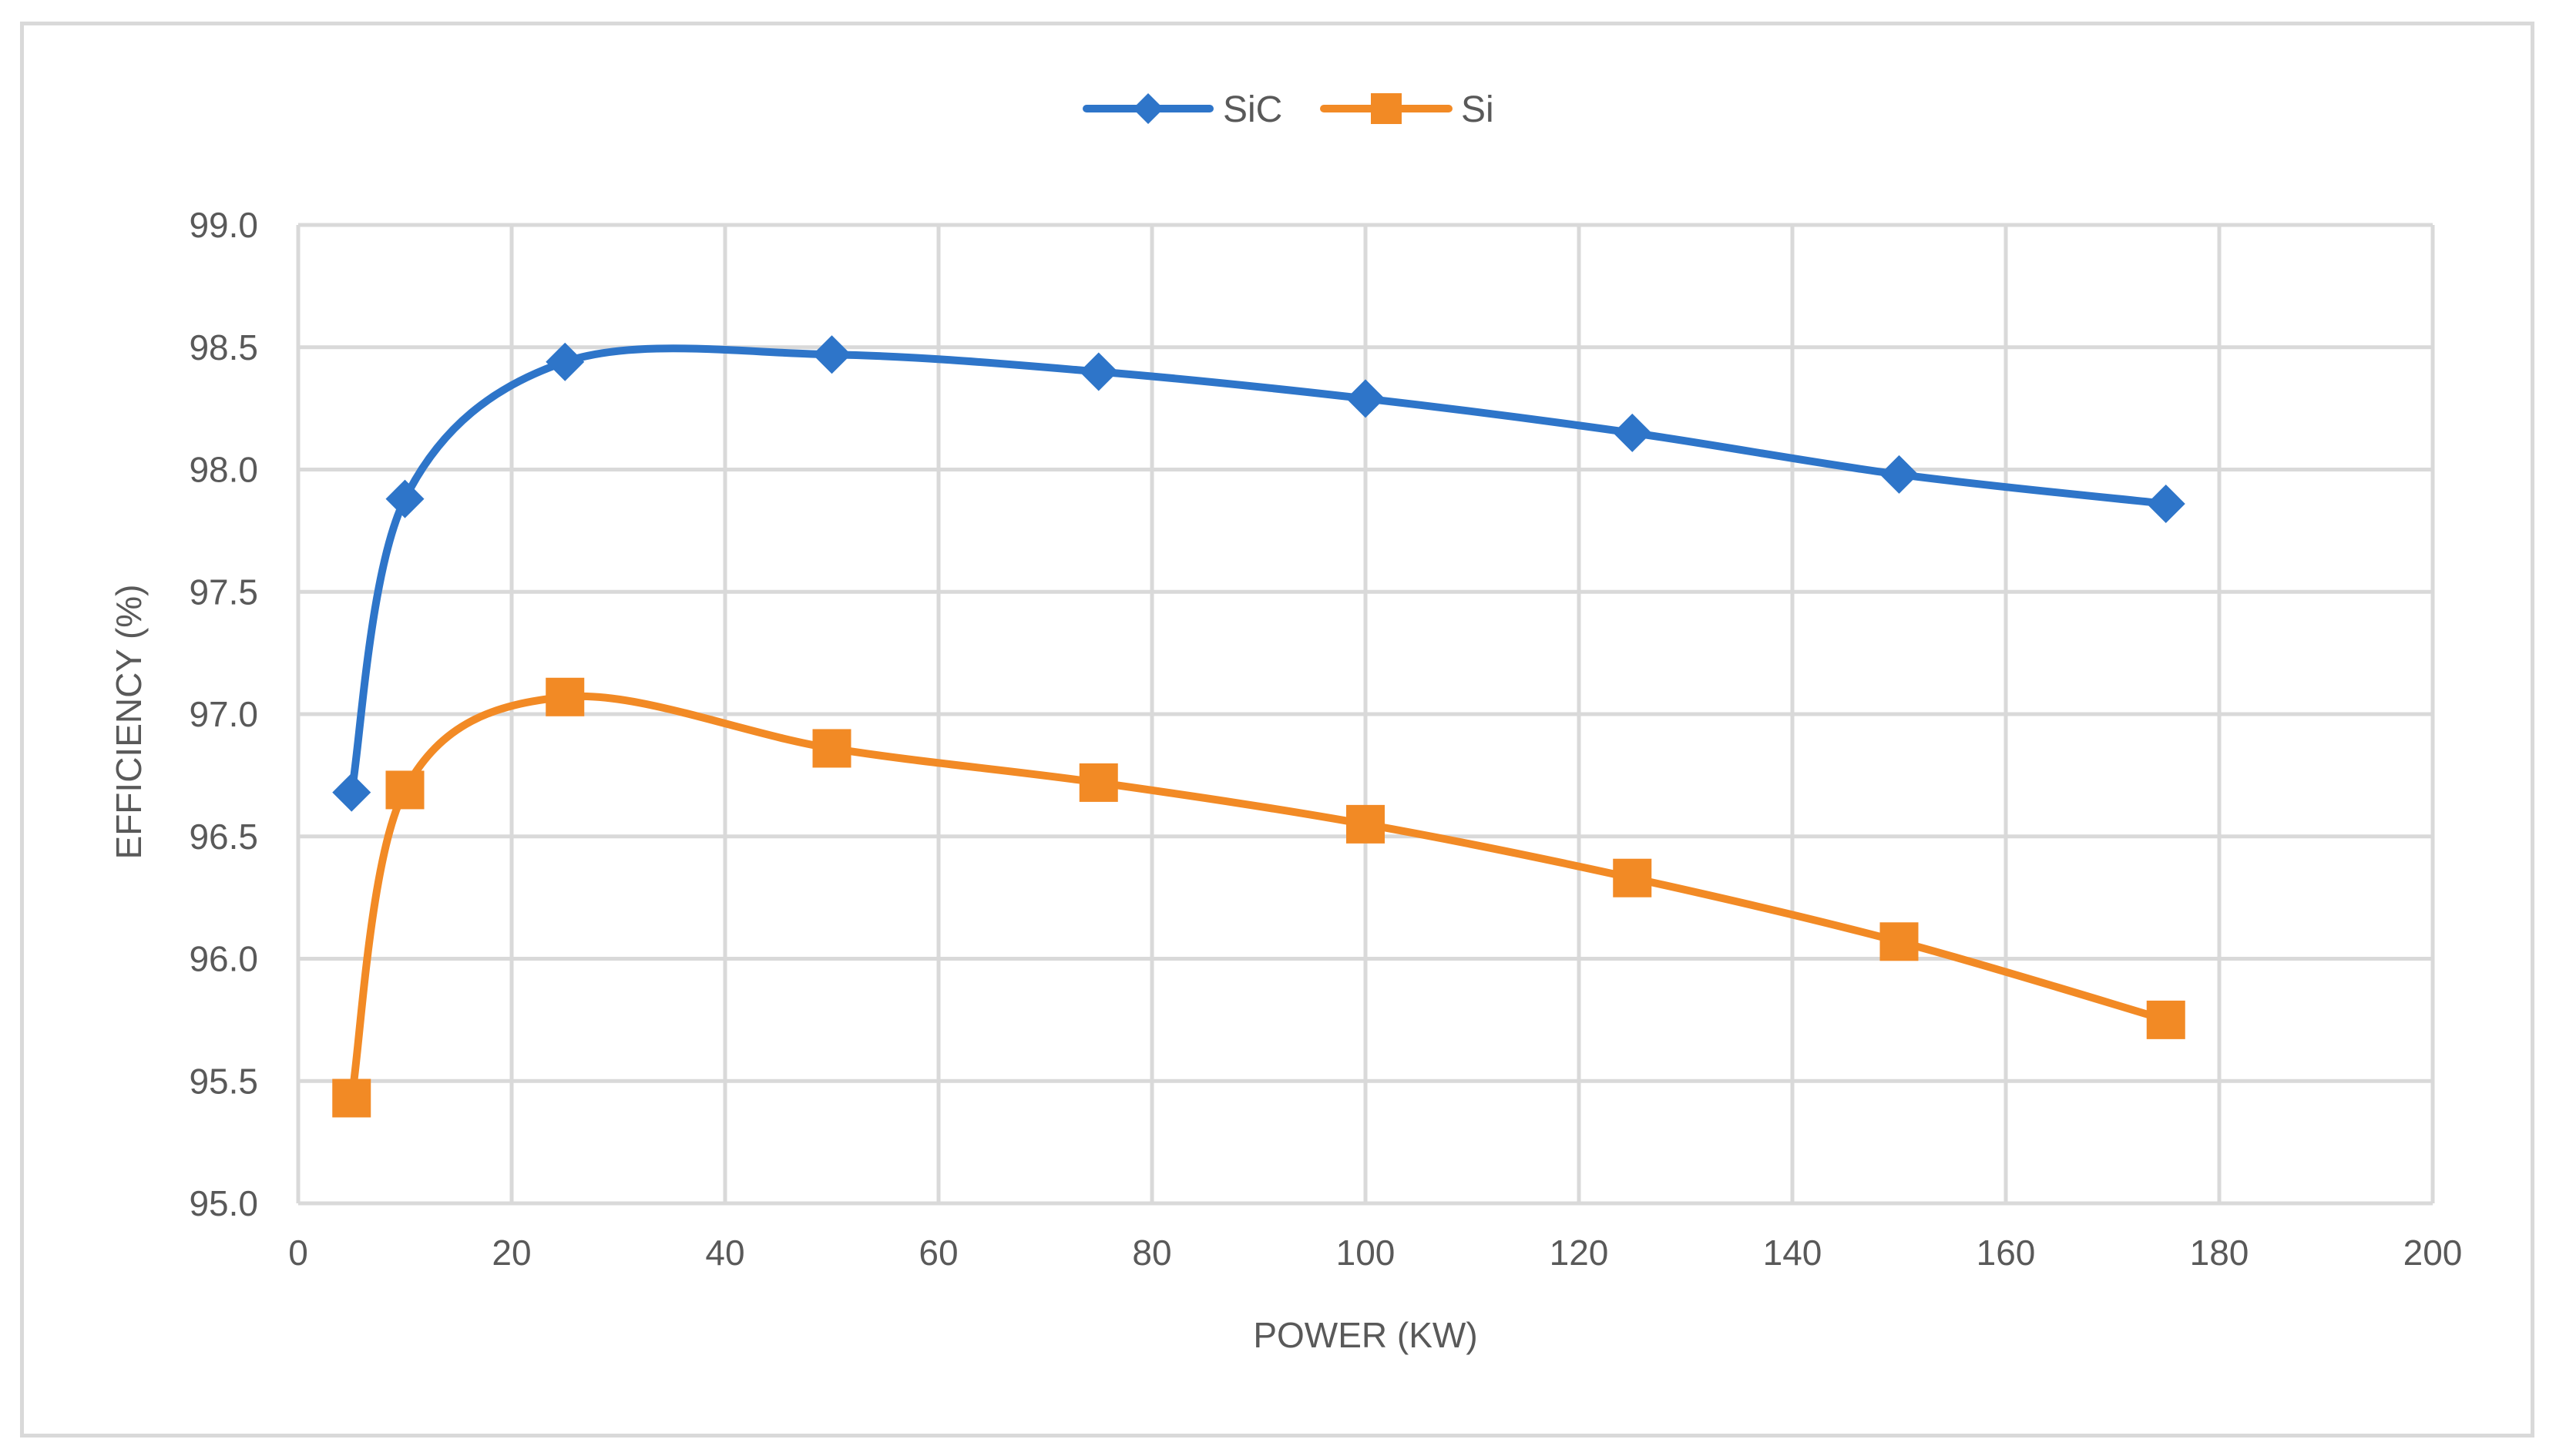 The image size is (2556, 1456). Describe the element at coordinates (2433, 1253) in the screenshot. I see `x-tick-label: 200` at that location.